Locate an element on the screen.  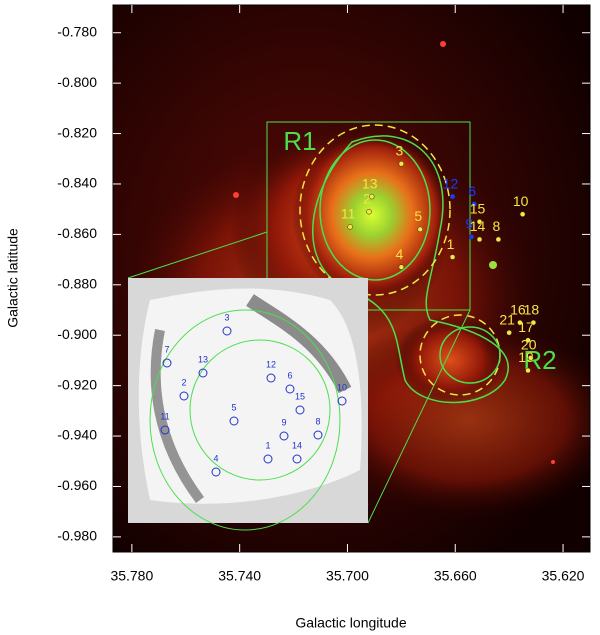
y-tick-label: -0.880 is located at coordinates (77, 284).